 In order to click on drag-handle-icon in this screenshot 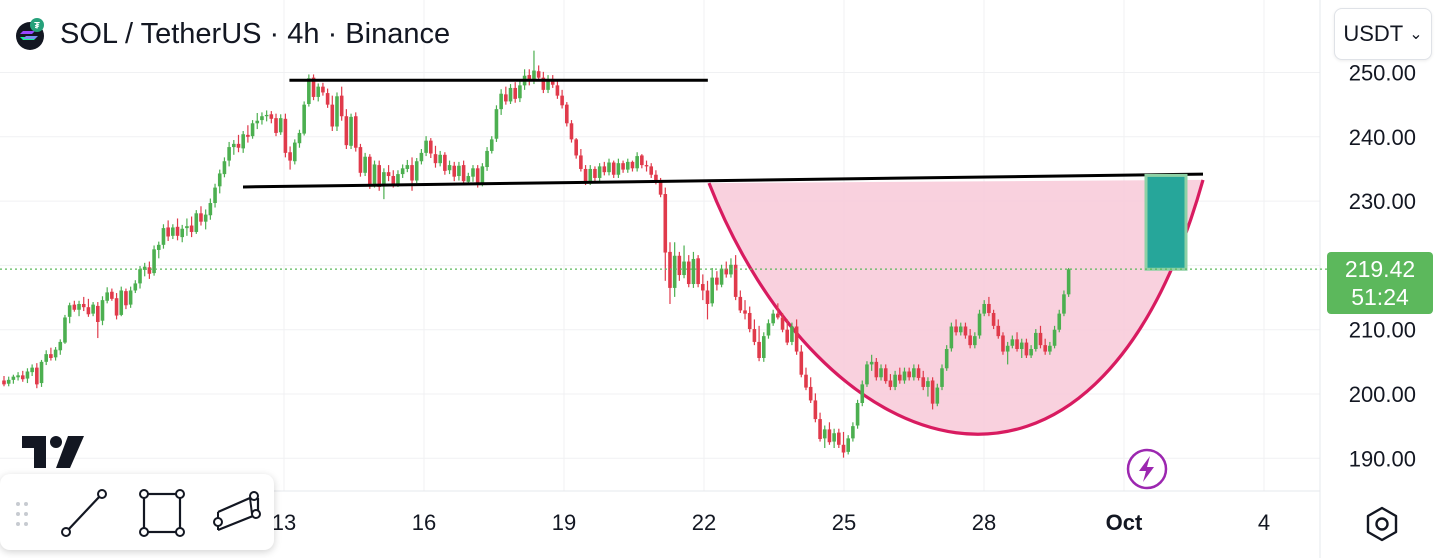, I will do `click(22, 514)`.